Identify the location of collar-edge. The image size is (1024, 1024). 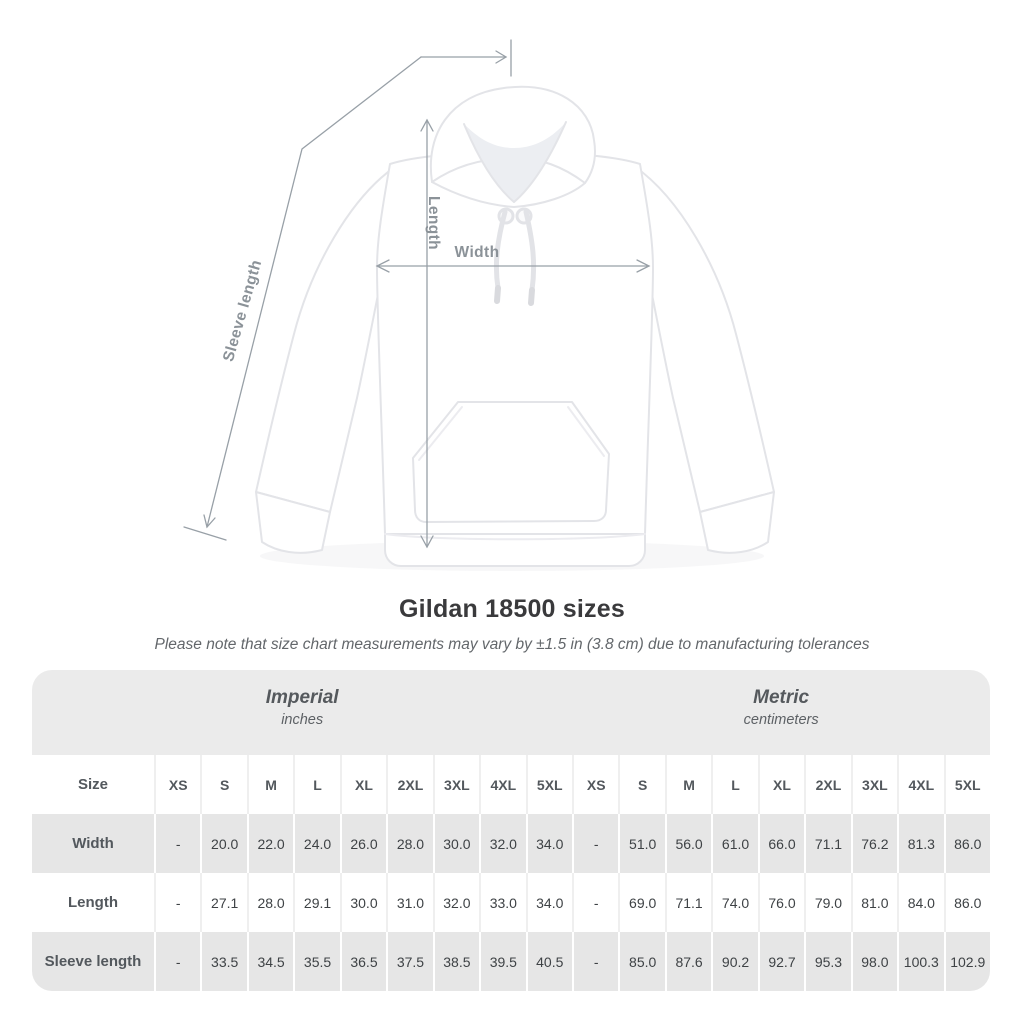
(508, 194).